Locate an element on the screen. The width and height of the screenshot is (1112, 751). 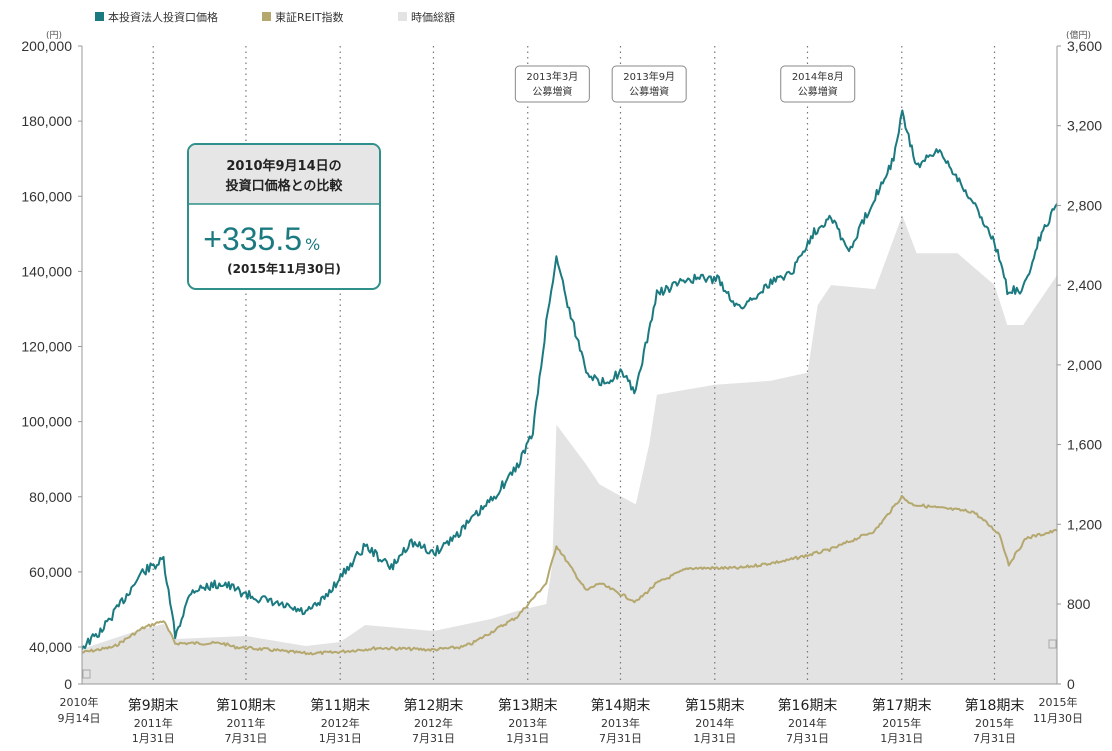
left-tick-label: 160,000 is located at coordinates (46, 196).